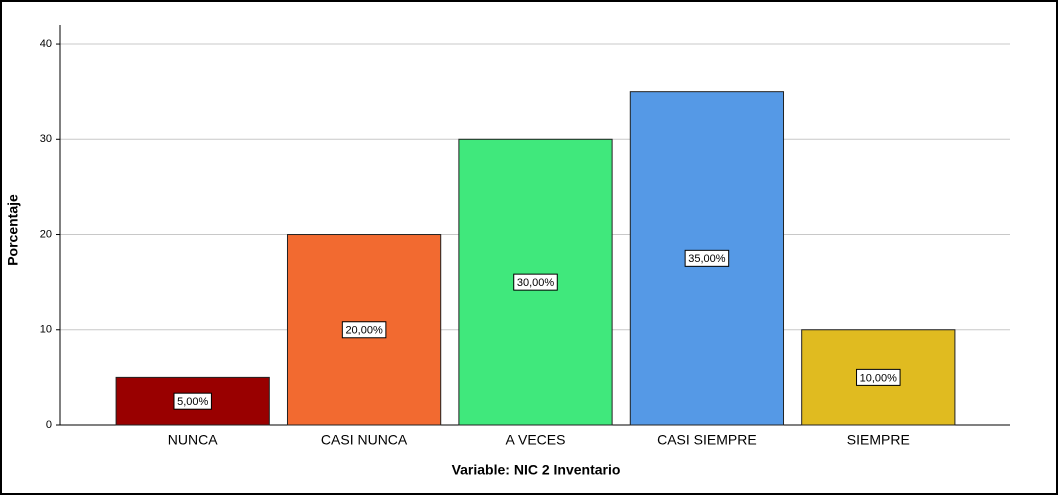 This screenshot has width=1058, height=495. I want to click on y-tick-label: 30, so click(46, 139).